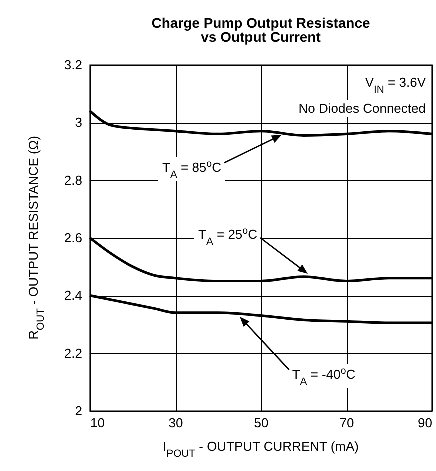 The height and width of the screenshot is (471, 436). What do you see at coordinates (176, 423) in the screenshot?
I see `x-tick-label: 30` at bounding box center [176, 423].